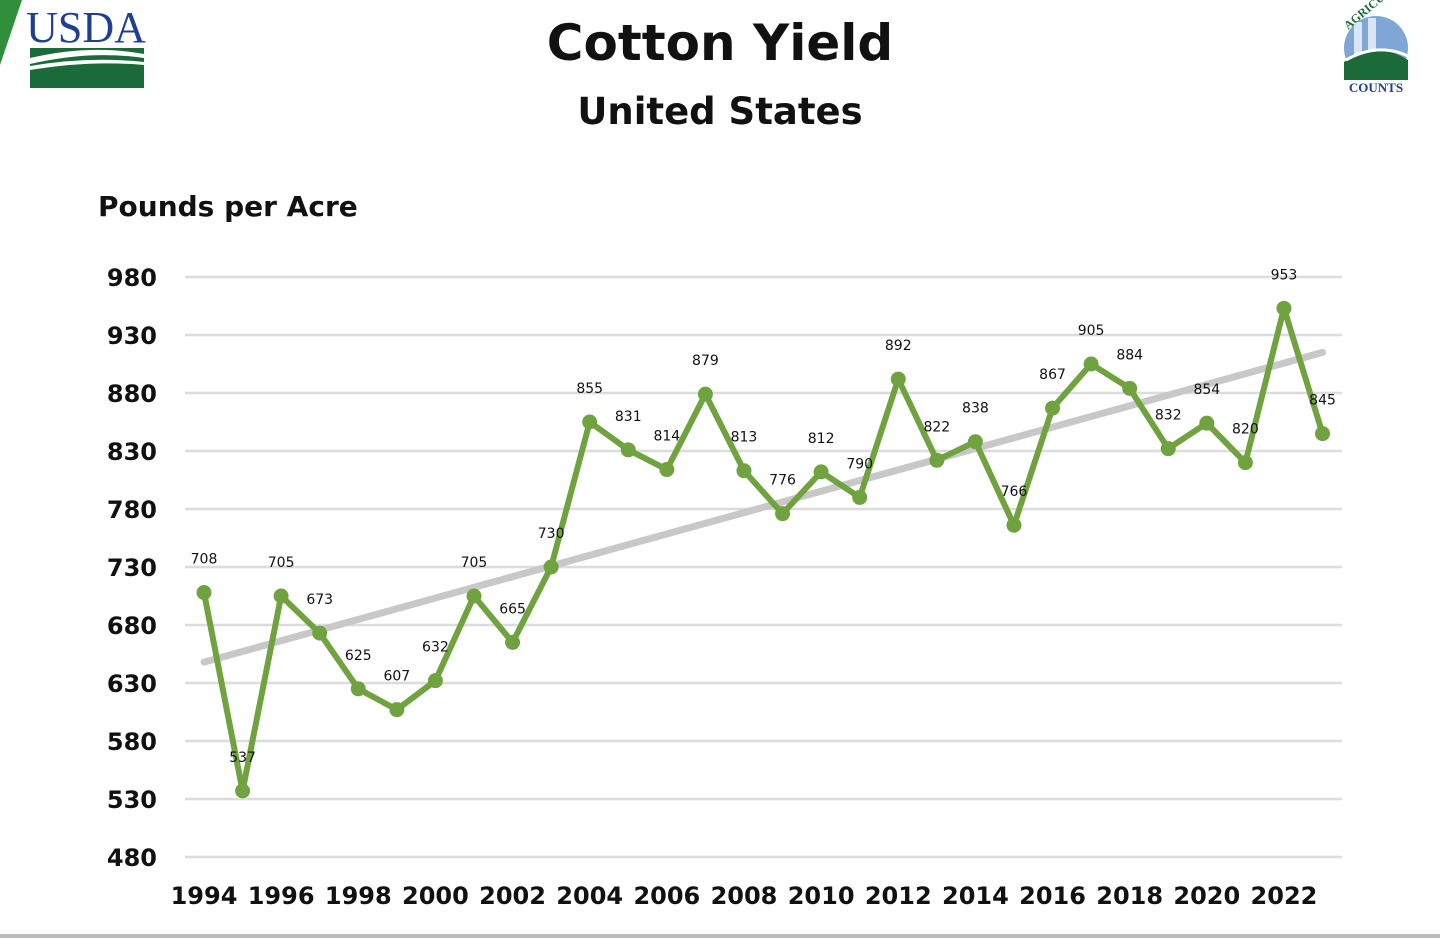 Image resolution: width=1440 pixels, height=938 pixels. What do you see at coordinates (589, 389) in the screenshot?
I see `data-label: 855` at bounding box center [589, 389].